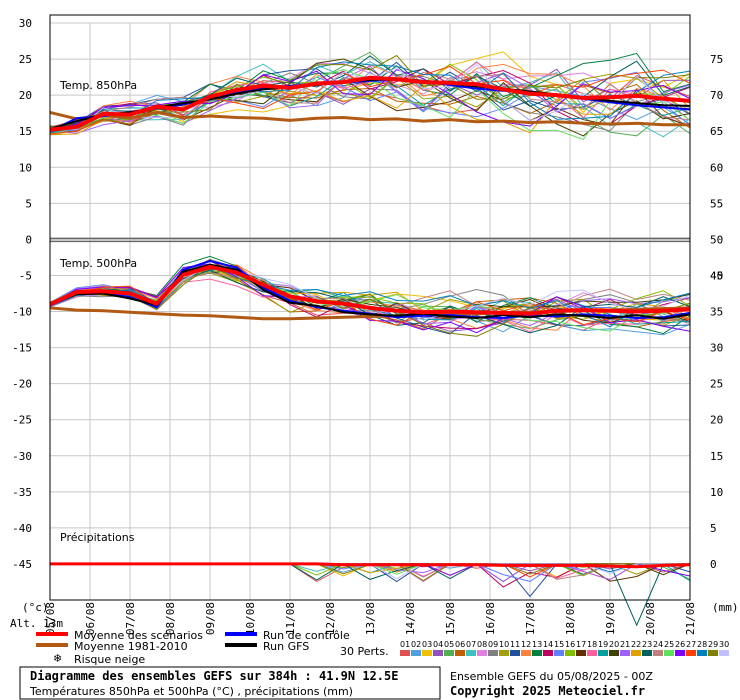 The width and height of the screenshot is (740, 700). I want to click on member-id-label: 19, so click(603, 644).